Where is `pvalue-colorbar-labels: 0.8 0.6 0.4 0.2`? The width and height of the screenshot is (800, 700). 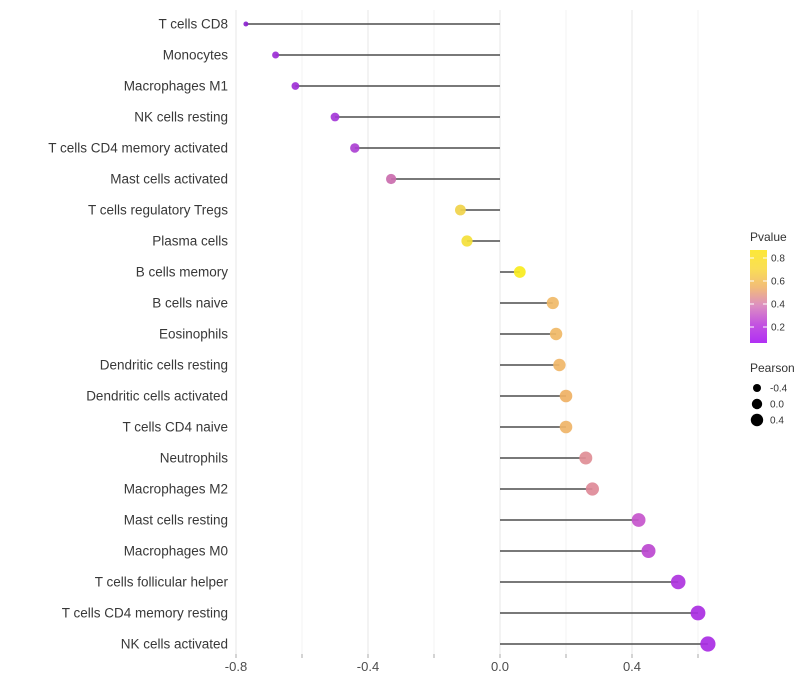
pvalue-colorbar-labels: 0.8 0.6 0.4 0.2 is located at coordinates (778, 294).